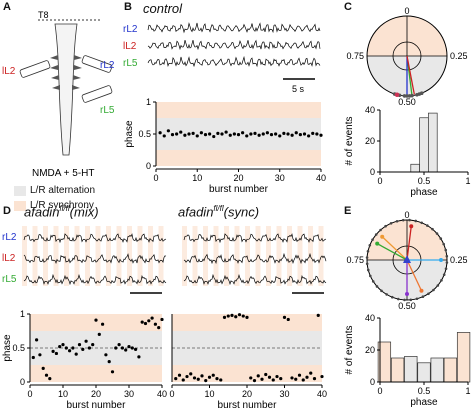  What do you see at coordinates (284, 394) in the screenshot?
I see `x-tick-label: 30` at bounding box center [284, 394].